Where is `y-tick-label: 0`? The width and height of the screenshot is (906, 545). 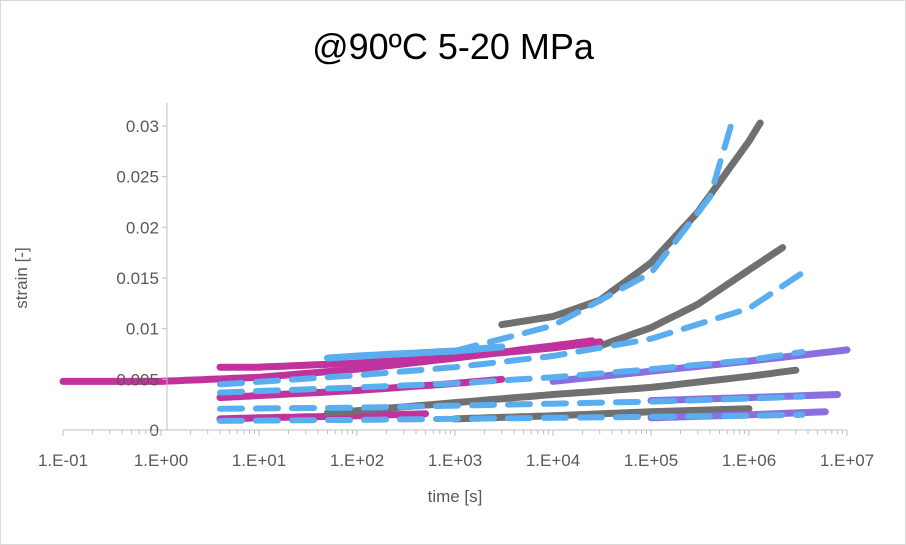
y-tick-label: 0 is located at coordinates (153, 430).